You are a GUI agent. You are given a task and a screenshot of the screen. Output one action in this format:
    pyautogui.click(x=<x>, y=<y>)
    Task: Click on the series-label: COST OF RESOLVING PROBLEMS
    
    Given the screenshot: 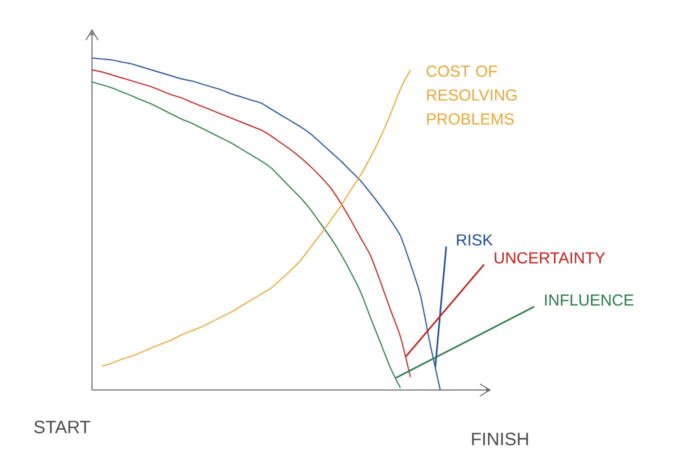 What is the action you would take?
    pyautogui.click(x=471, y=95)
    